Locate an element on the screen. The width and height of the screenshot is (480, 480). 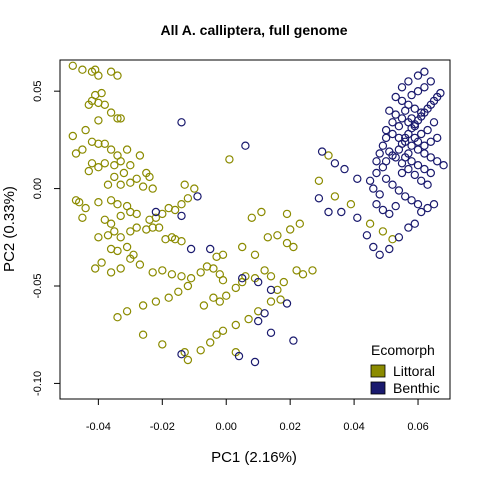
legend-title: Ecomorph is located at coordinates (403, 350).